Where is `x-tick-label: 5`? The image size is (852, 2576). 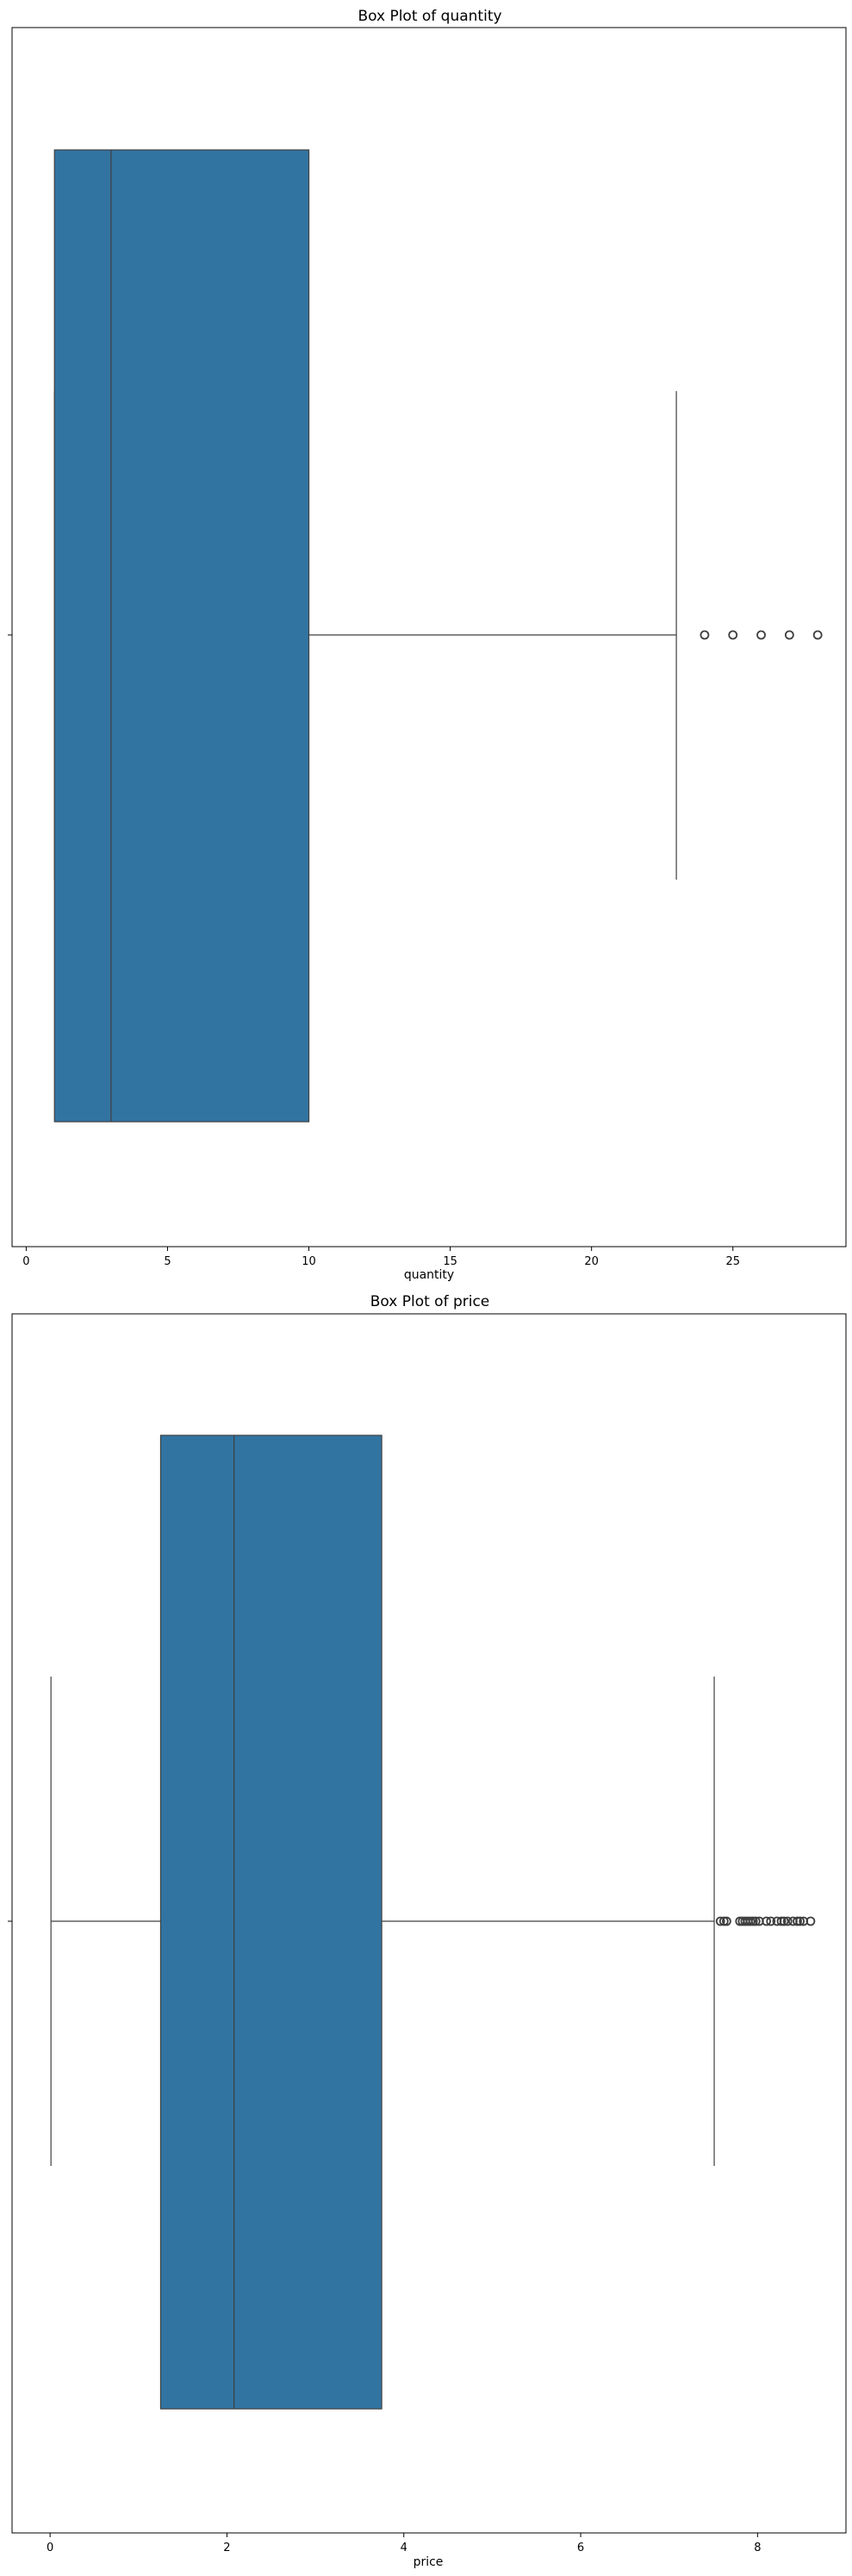
x-tick-label: 5 is located at coordinates (168, 1262).